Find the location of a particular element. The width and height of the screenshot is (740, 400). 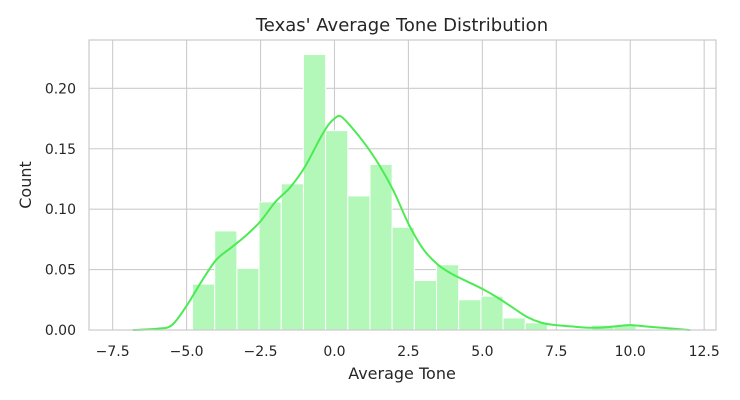

x-tick-label: −7.5 is located at coordinates (113, 352).